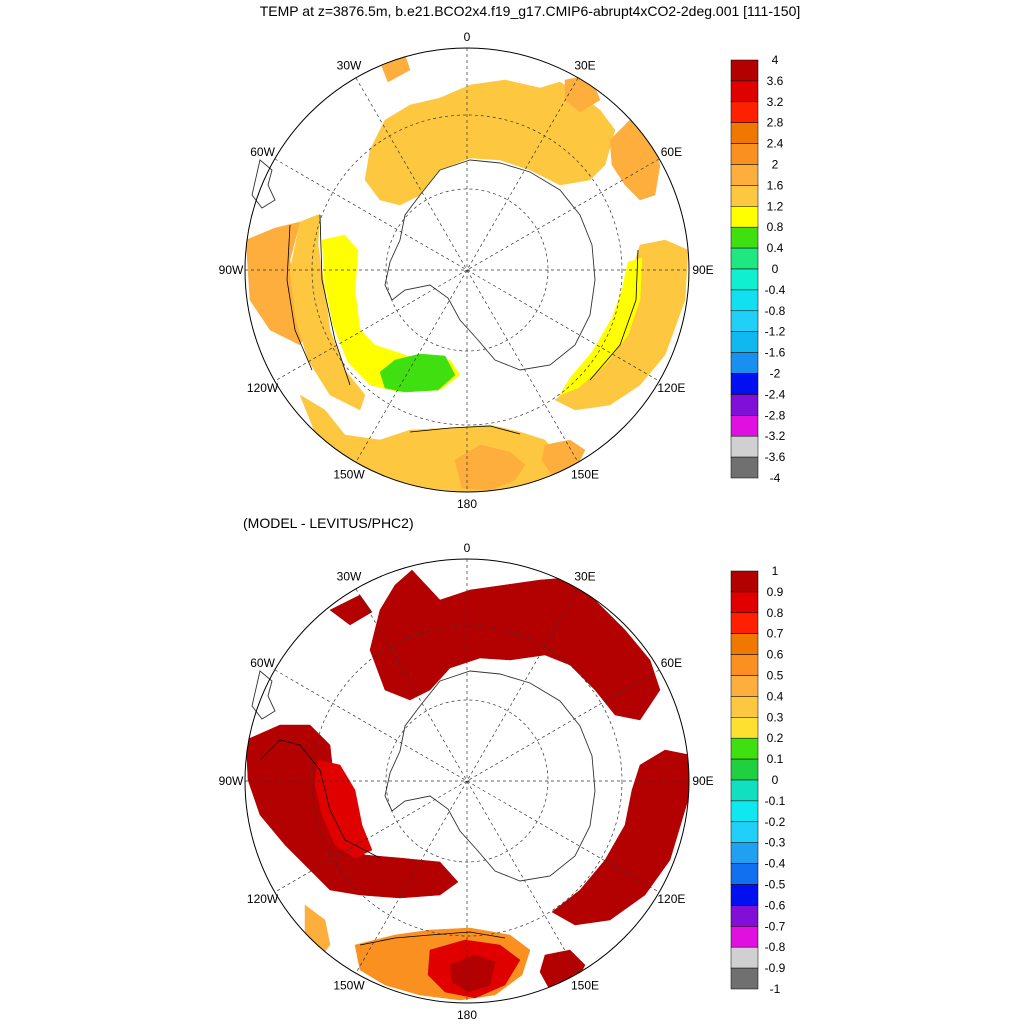 This screenshot has width=1024, height=1024. What do you see at coordinates (775, 905) in the screenshot?
I see `colorbar-label: -0.6` at bounding box center [775, 905].